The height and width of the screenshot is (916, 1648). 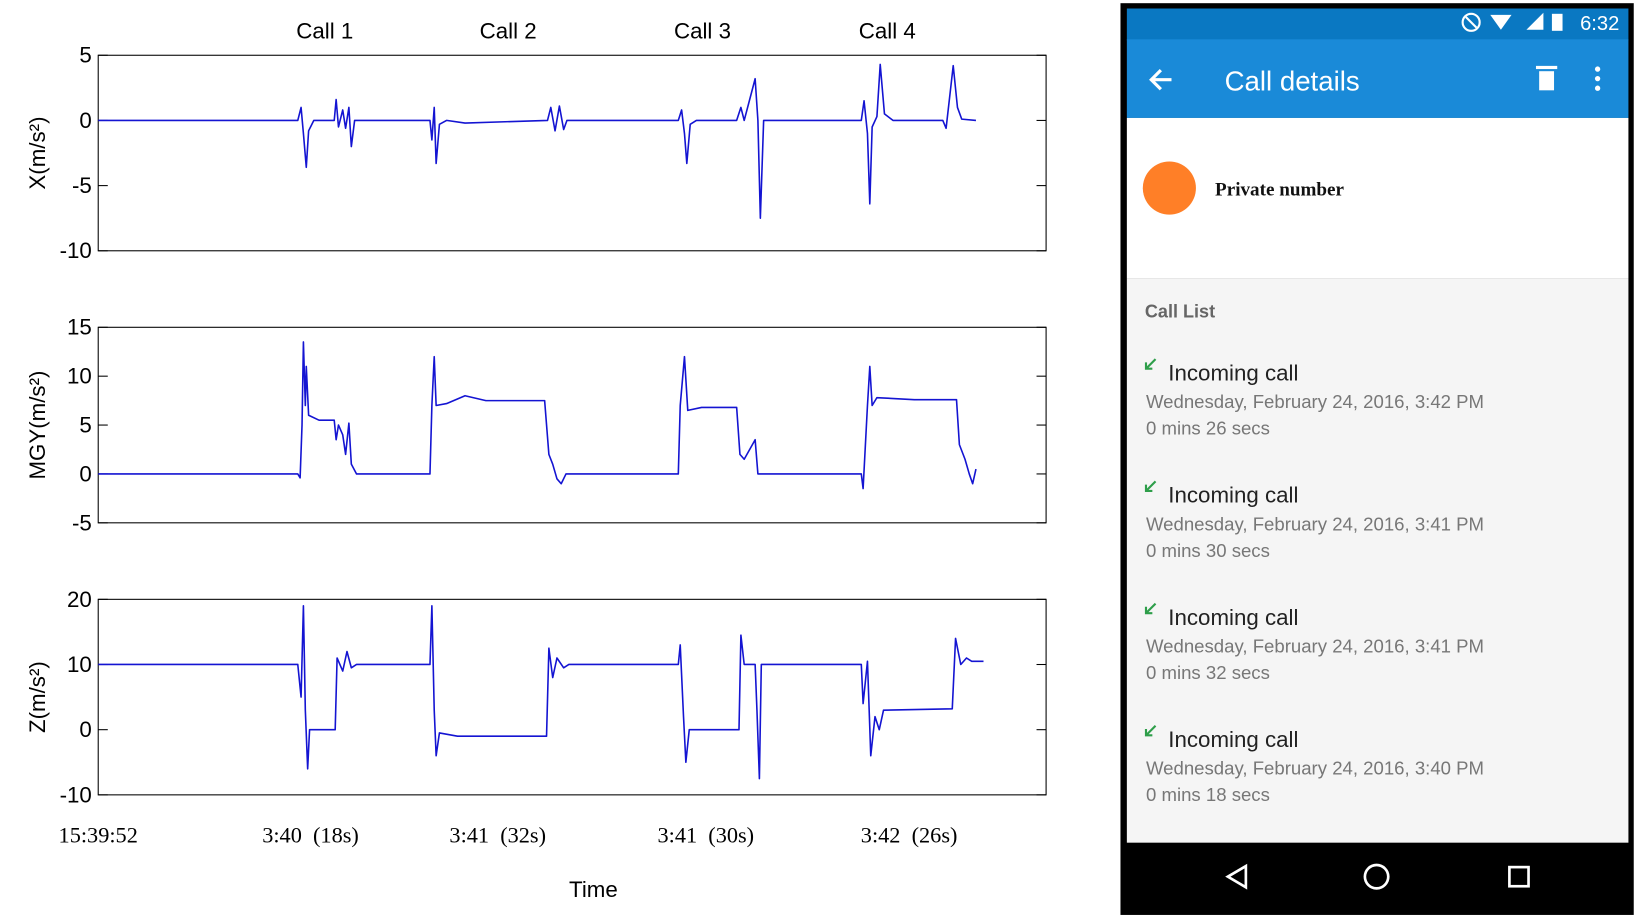 What do you see at coordinates (1377, 24) in the screenshot?
I see `status-bar` at bounding box center [1377, 24].